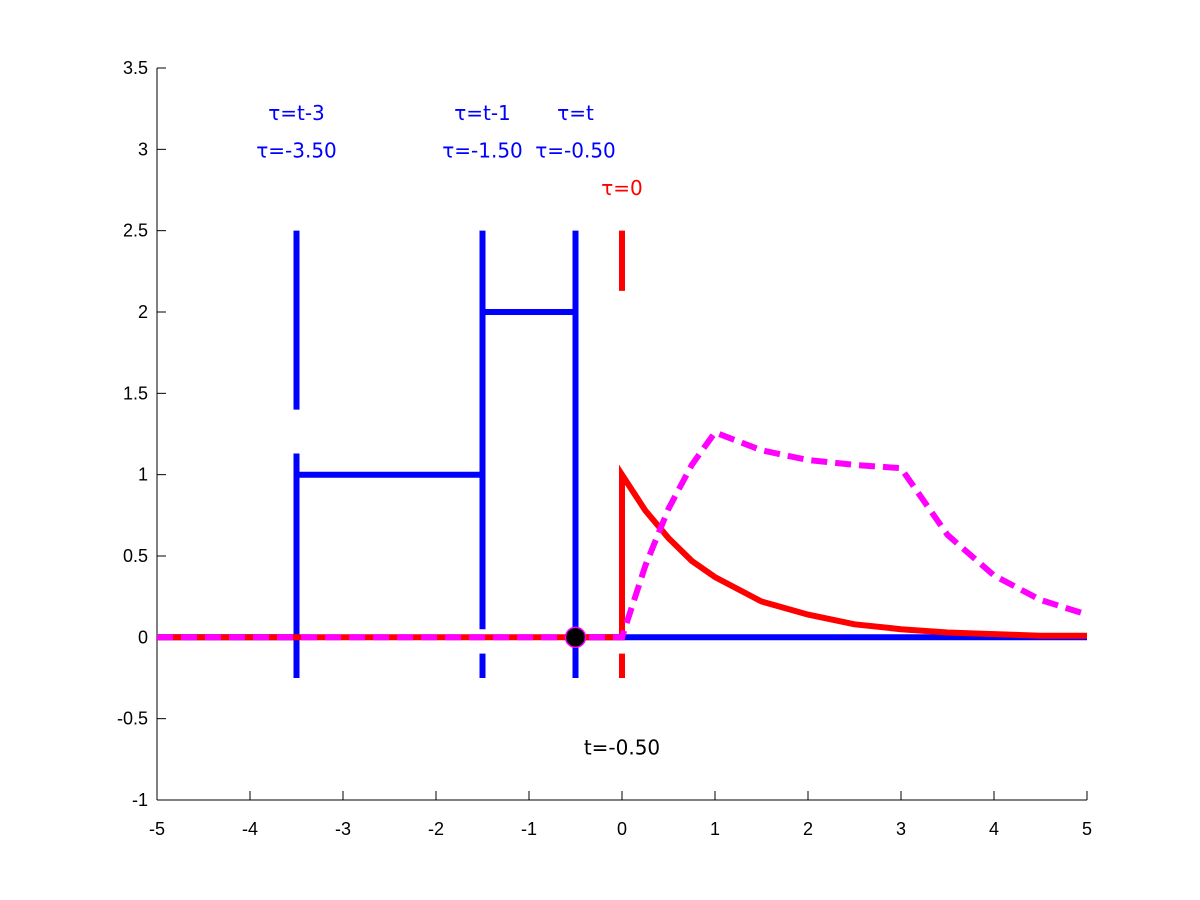  I want to click on current-t-marker, so click(575, 637).